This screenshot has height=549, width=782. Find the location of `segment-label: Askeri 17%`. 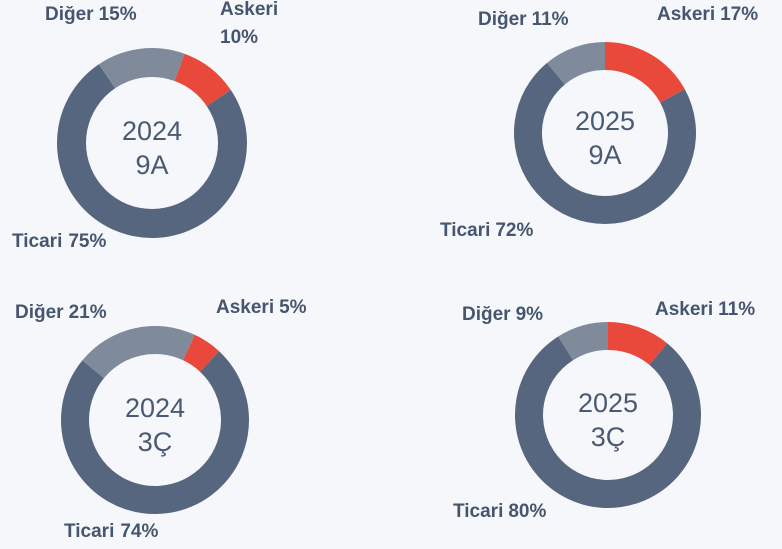

segment-label: Askeri 17% is located at coordinates (707, 14).